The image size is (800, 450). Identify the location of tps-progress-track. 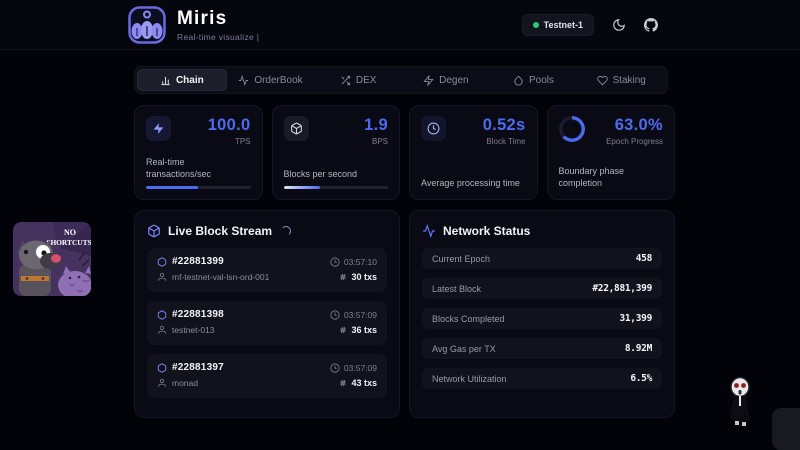
(198, 187).